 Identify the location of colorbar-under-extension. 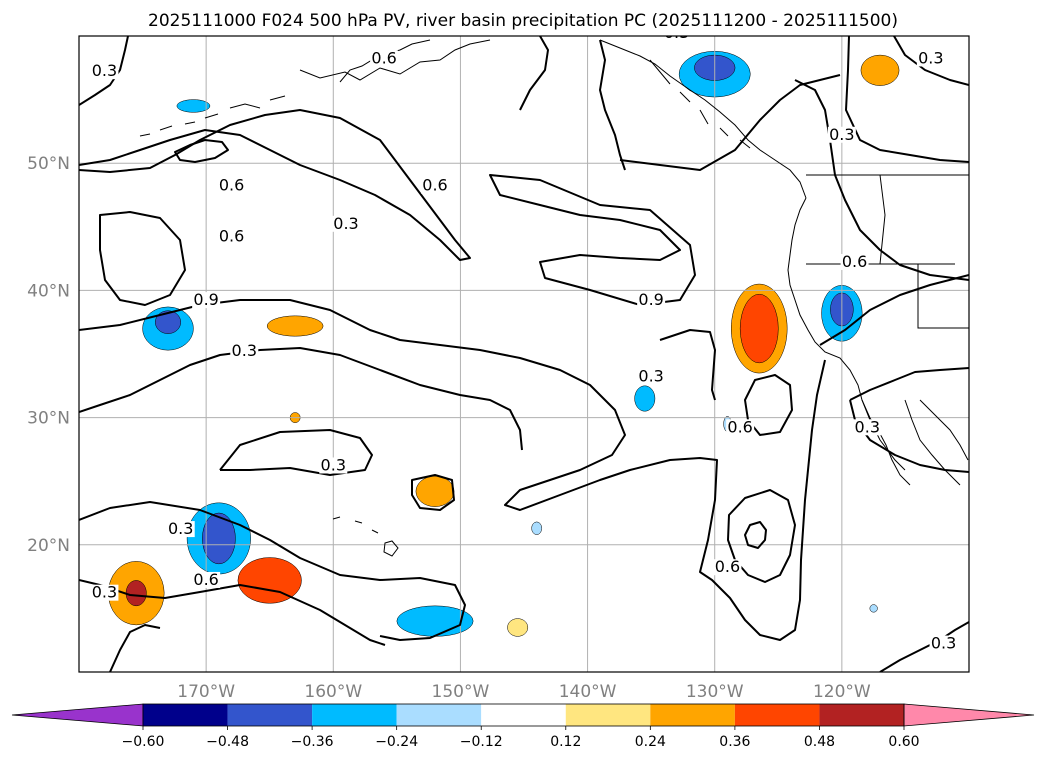
(77, 715).